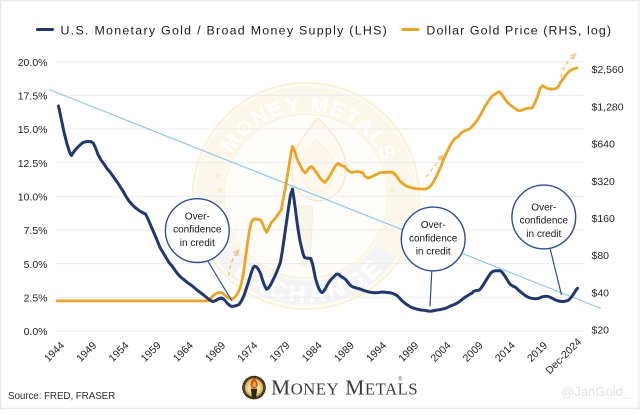 The width and height of the screenshot is (640, 415). I want to click on svg-text: MONEY METALS, so click(344, 388).